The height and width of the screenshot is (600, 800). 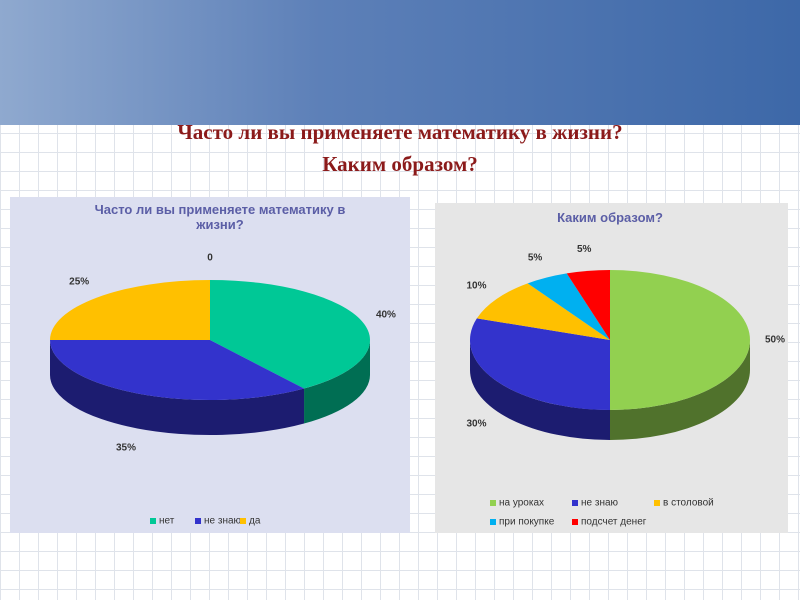 I want to click on legend-label: при покупке, so click(x=527, y=522).